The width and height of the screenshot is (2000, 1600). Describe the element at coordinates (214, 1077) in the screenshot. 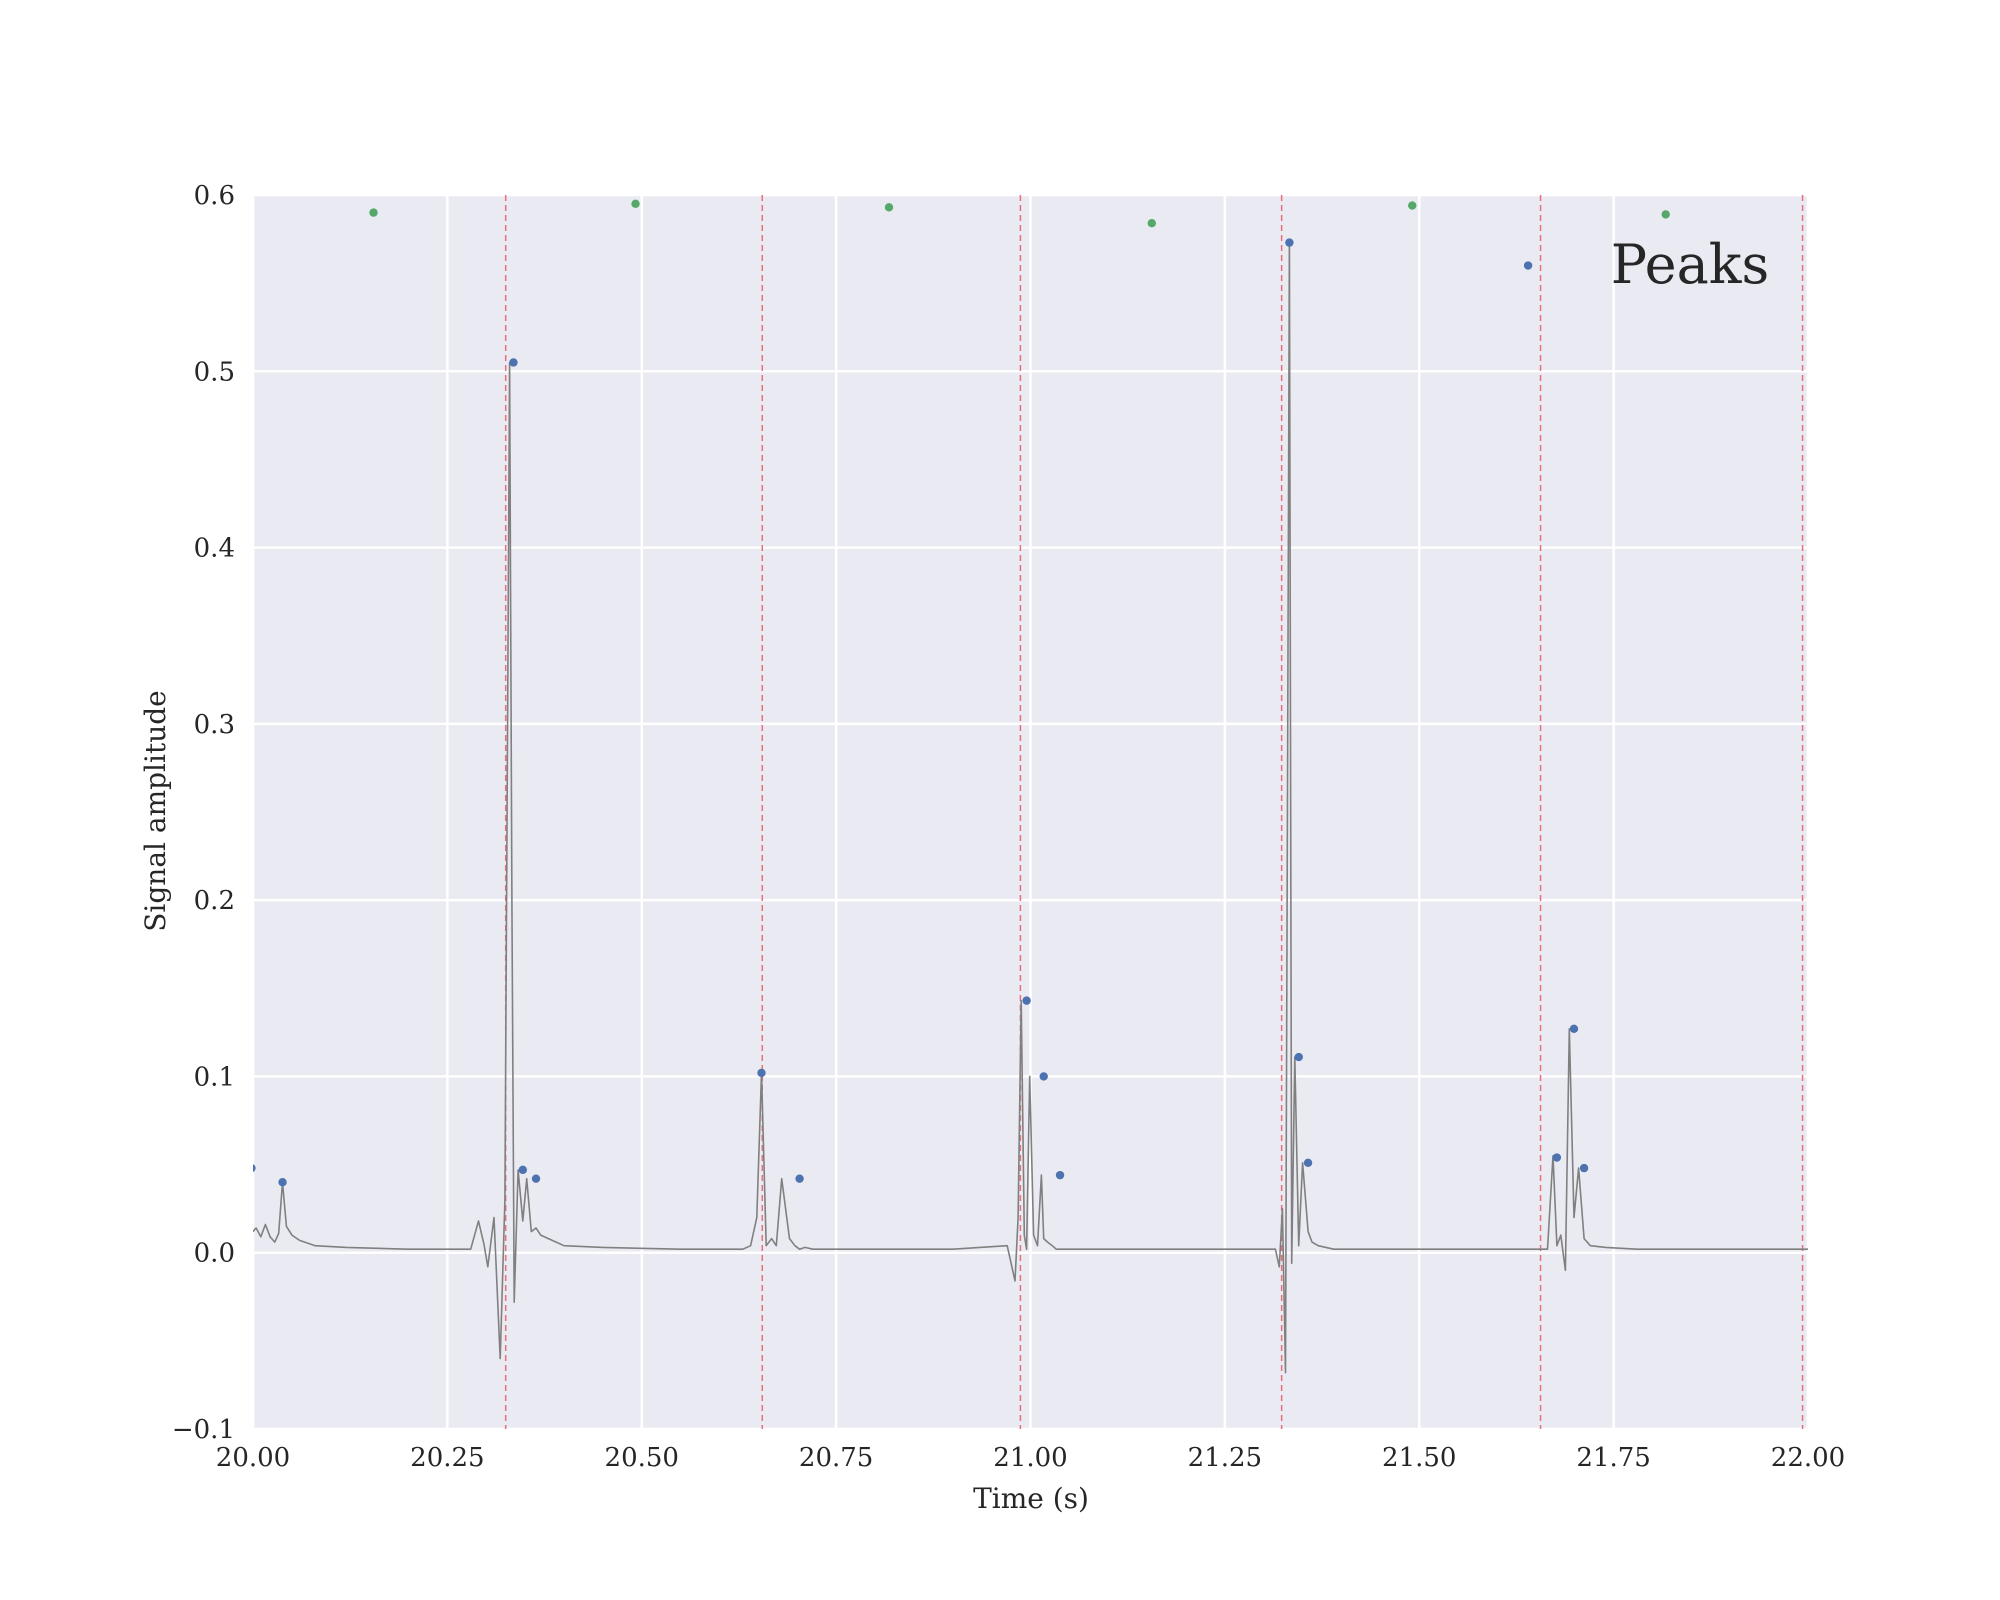

I see `y-tick-label: 0.1` at that location.